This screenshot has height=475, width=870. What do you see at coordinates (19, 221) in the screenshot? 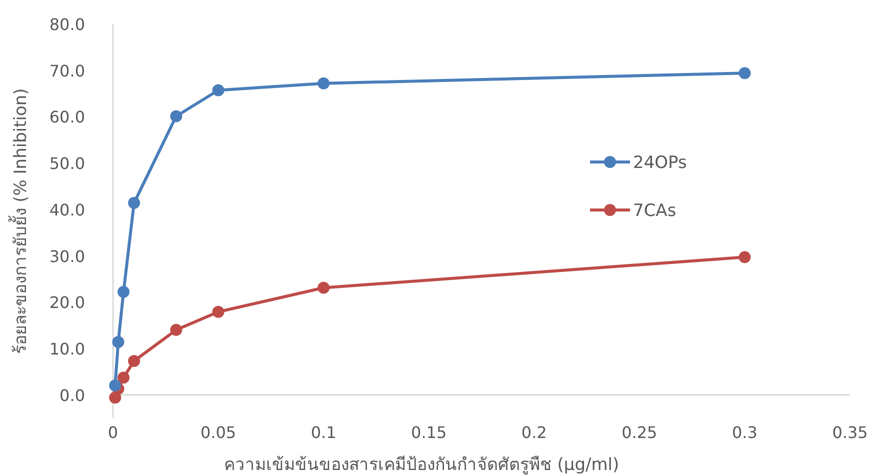
I see `y-axis-title: ร้อยละของการยับยั้ง (% Inhibition)` at bounding box center [19, 221].